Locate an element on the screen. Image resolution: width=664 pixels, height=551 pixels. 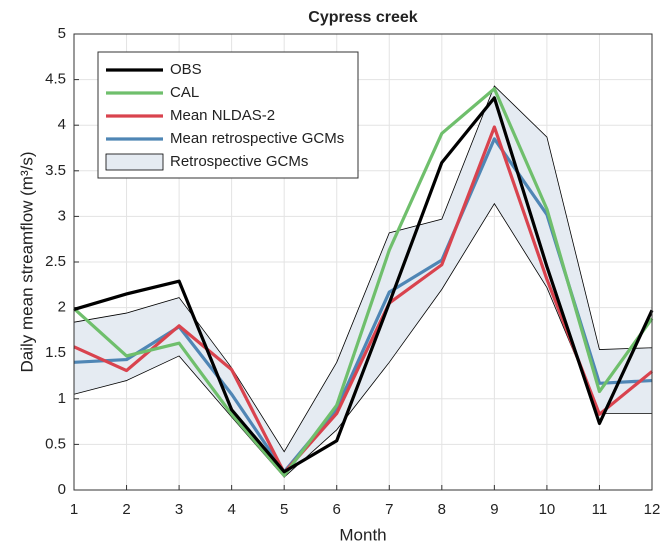
x-tick-label: 3 is located at coordinates (179, 509).